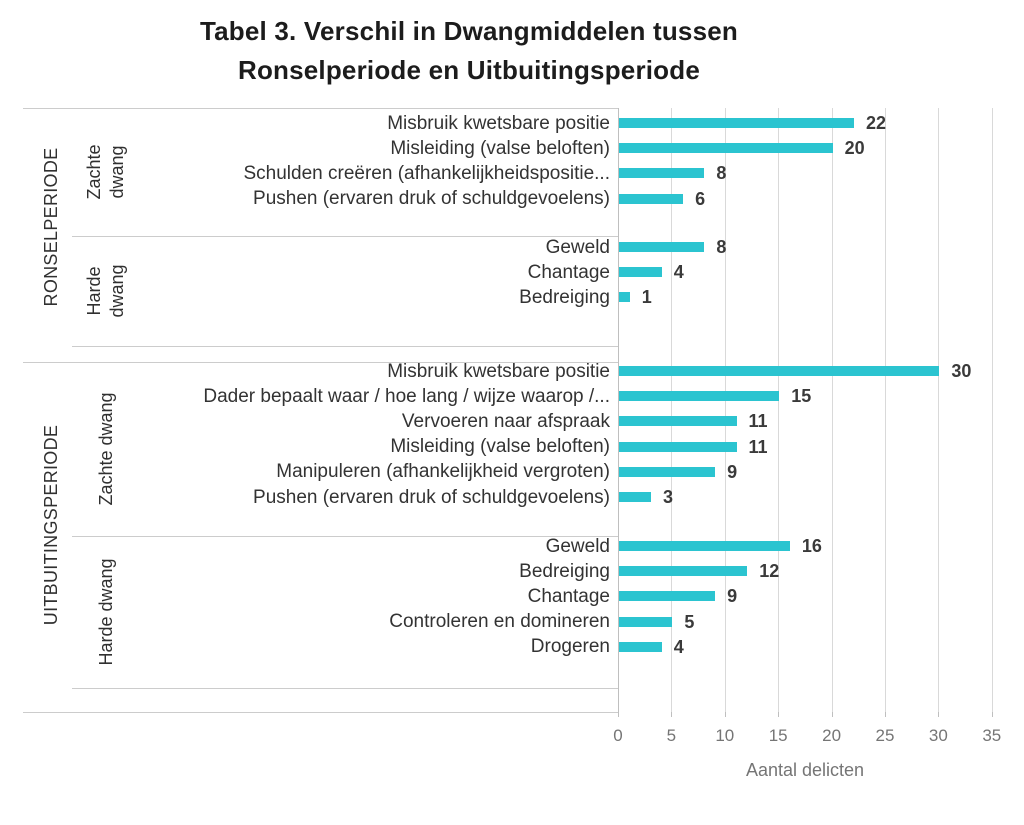 The image size is (1024, 825). Describe the element at coordinates (570, 647) in the screenshot. I see `category-label: Drogeren` at that location.